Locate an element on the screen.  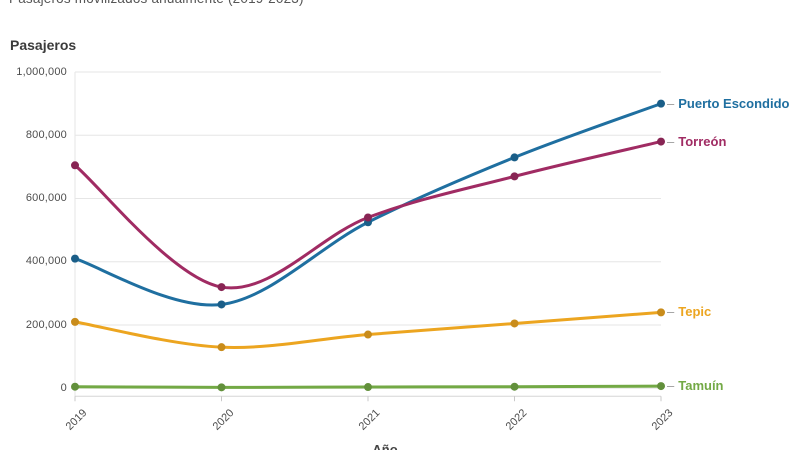
y-tick-label: 800,000 is located at coordinates (46, 134).